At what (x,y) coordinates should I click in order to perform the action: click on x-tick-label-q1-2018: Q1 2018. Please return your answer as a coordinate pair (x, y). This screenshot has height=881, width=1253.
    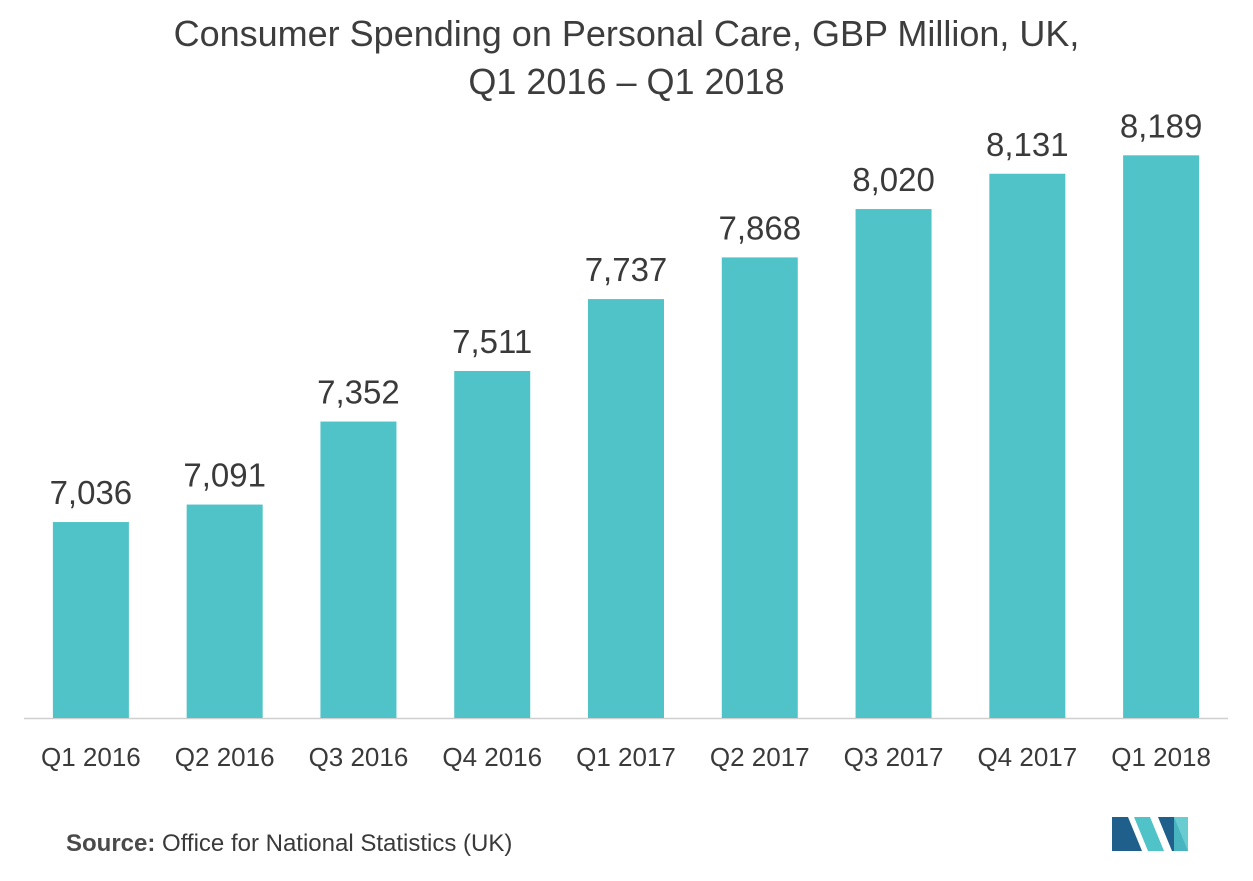
    Looking at the image, I should click on (1161, 757).